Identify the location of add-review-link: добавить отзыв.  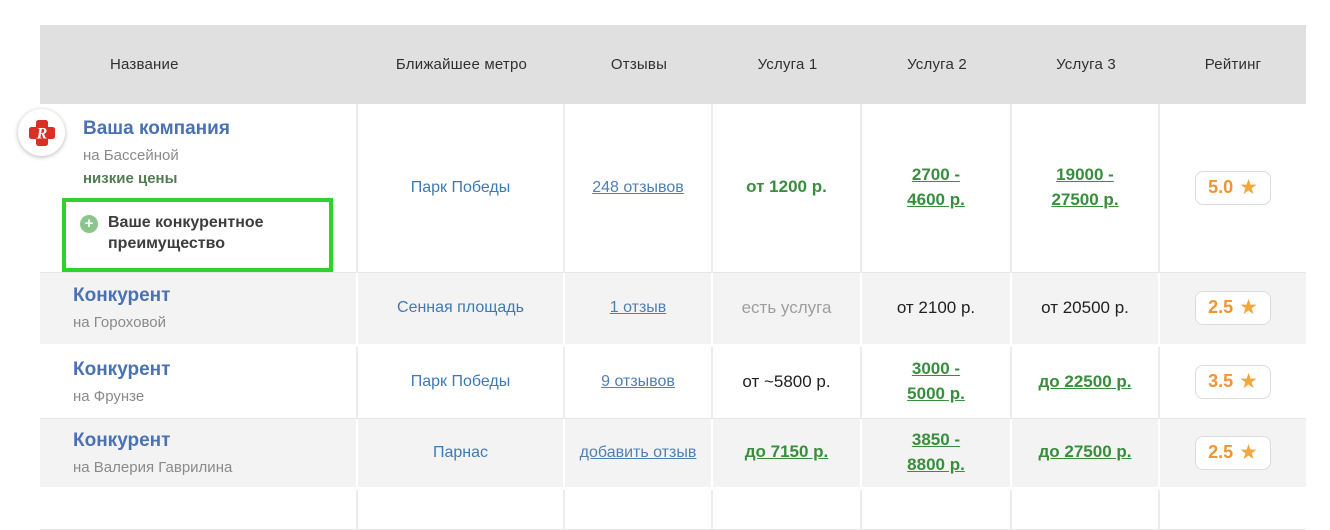
(638, 452).